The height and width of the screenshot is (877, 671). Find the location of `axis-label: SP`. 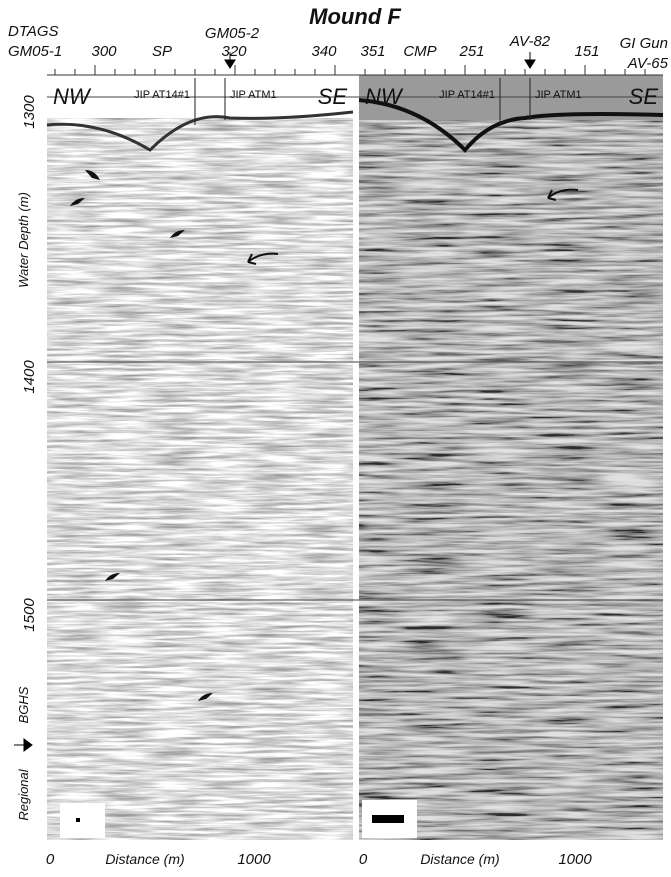

axis-label: SP is located at coordinates (162, 51).